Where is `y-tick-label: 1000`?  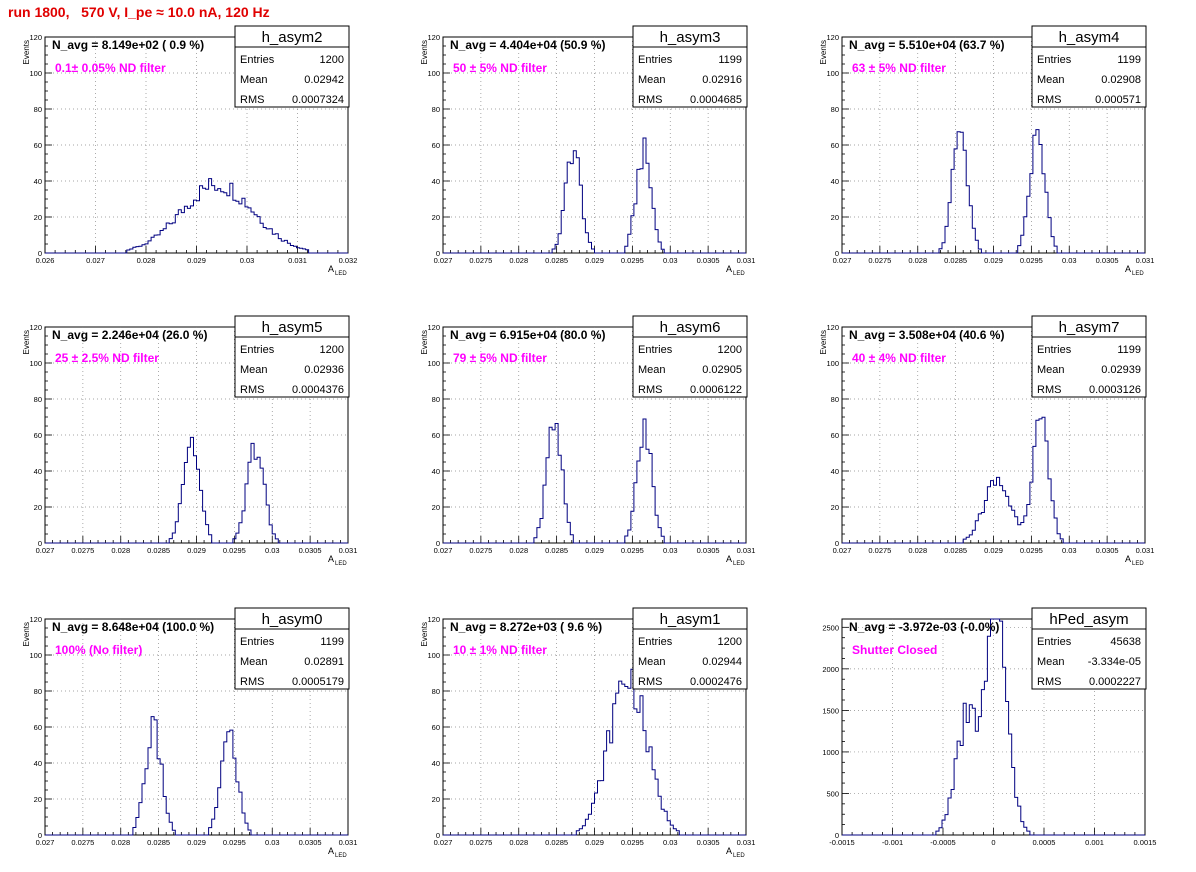
y-tick-label: 1000 is located at coordinates (830, 752).